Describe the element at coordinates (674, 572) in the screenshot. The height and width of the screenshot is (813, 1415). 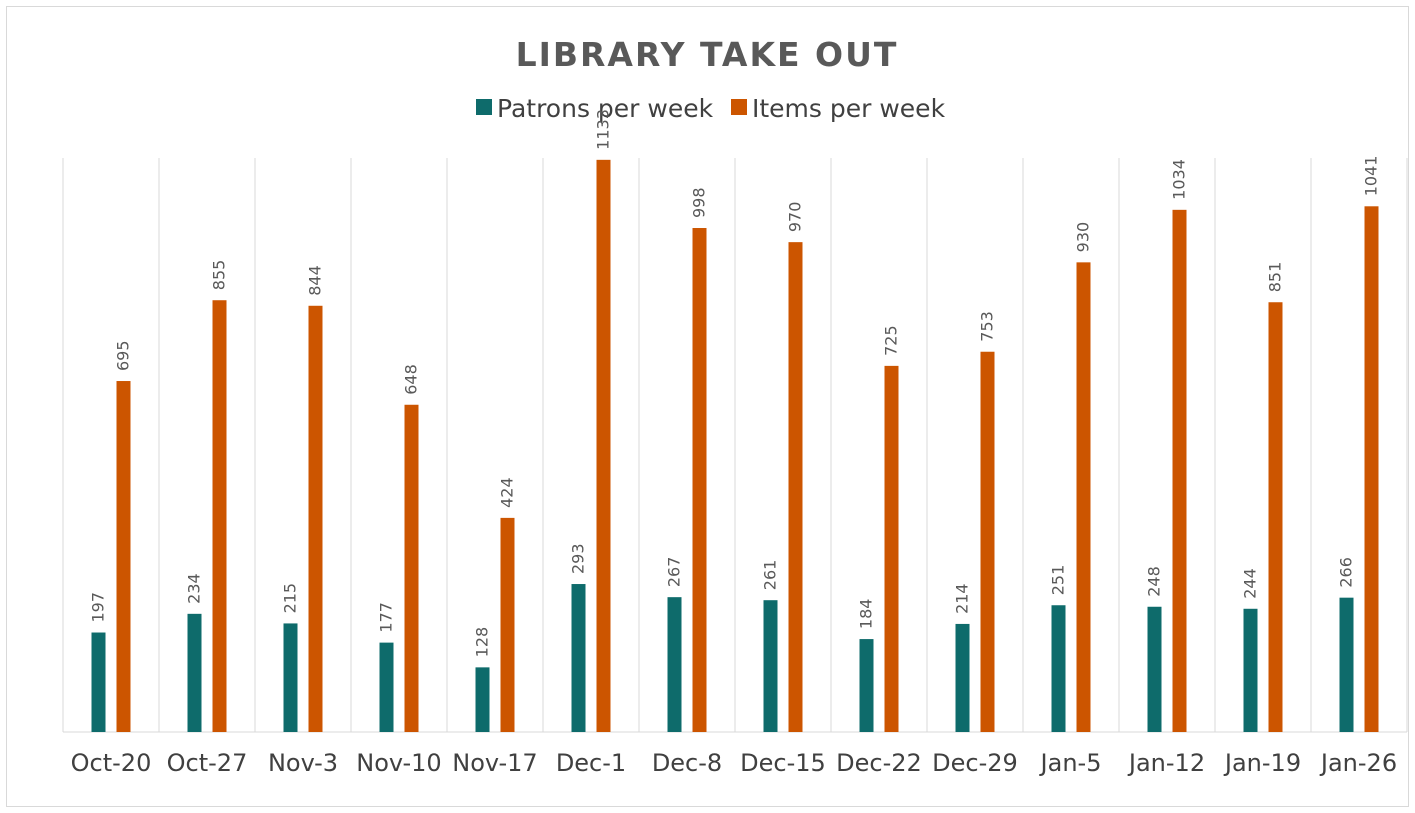
I see `data-label-patrons: 267` at that location.